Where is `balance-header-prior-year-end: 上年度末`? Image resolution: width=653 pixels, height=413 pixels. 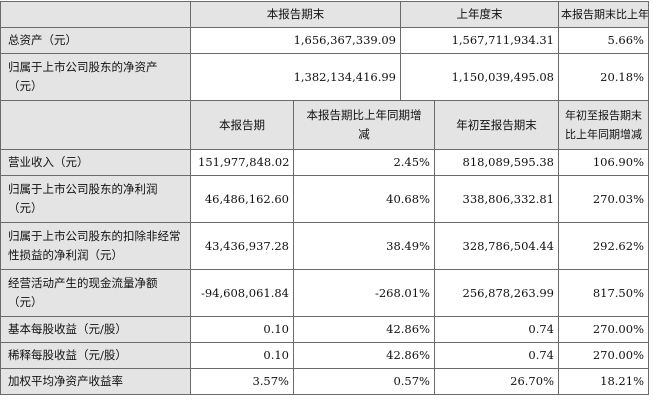
balance-header-prior-year-end: 上年度末 is located at coordinates (479, 14).